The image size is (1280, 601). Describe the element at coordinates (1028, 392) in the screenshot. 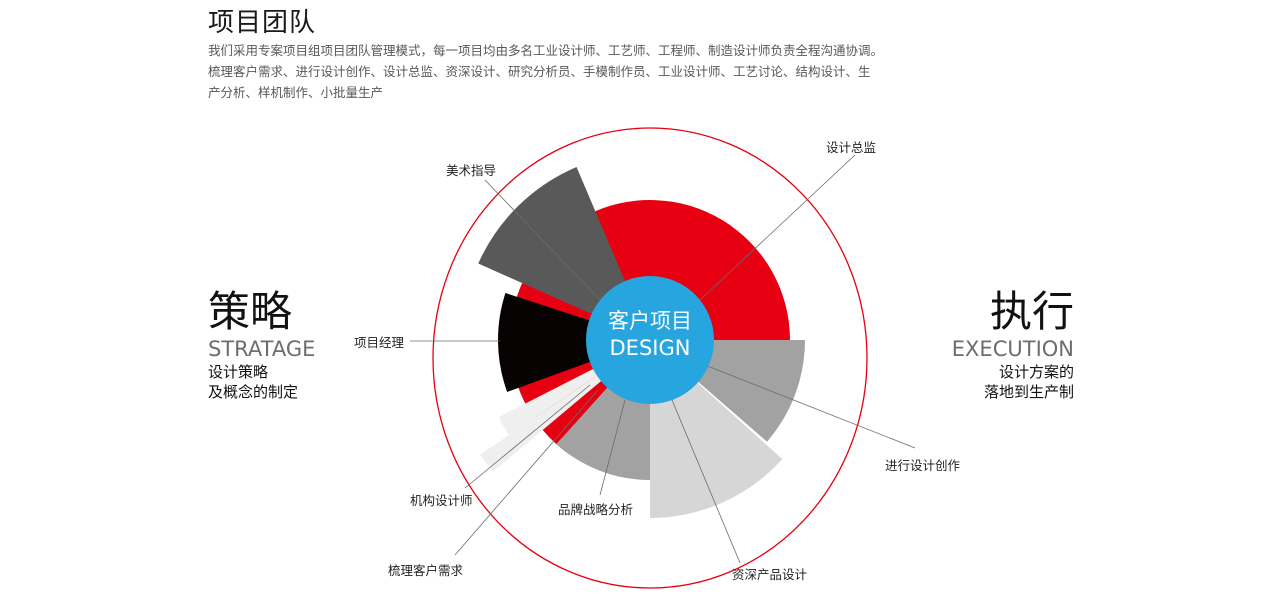

I see `execution-desc: 落地到生产制` at that location.